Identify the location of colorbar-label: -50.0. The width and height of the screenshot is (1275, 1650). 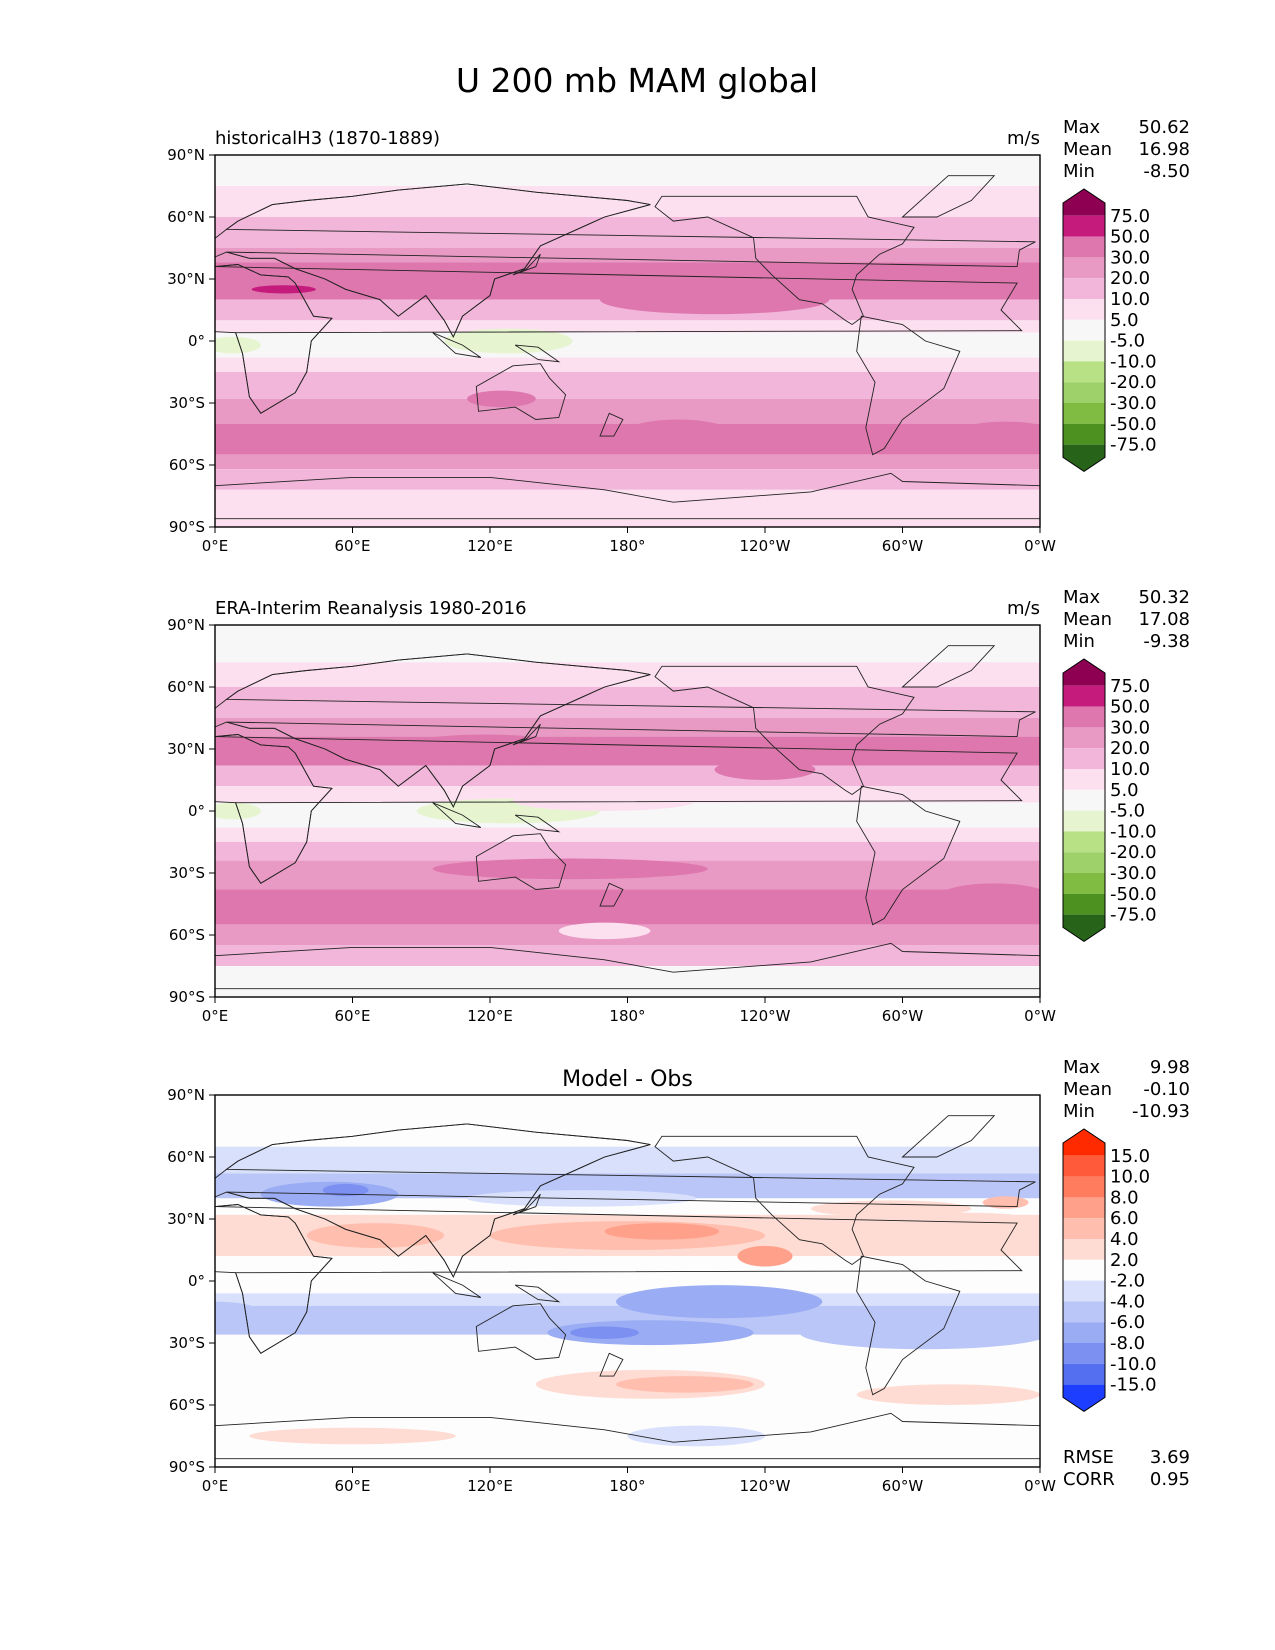
(1133, 424).